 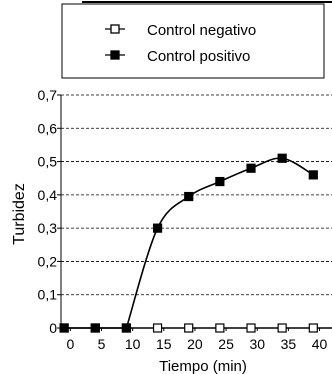 What do you see at coordinates (115, 29) in the screenshot?
I see `legend-marker-open-square` at bounding box center [115, 29].